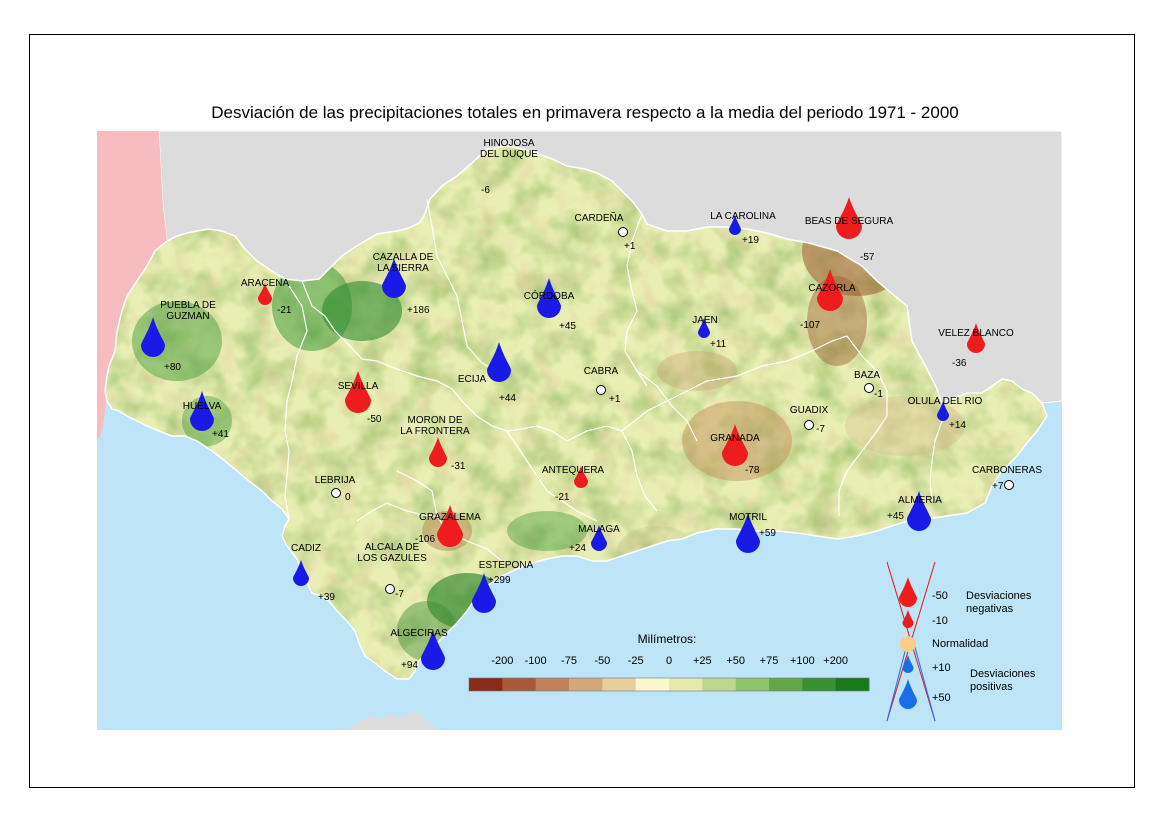 The width and height of the screenshot is (1170, 827). I want to click on station-name: OLULA DEL RIO, so click(945, 401).